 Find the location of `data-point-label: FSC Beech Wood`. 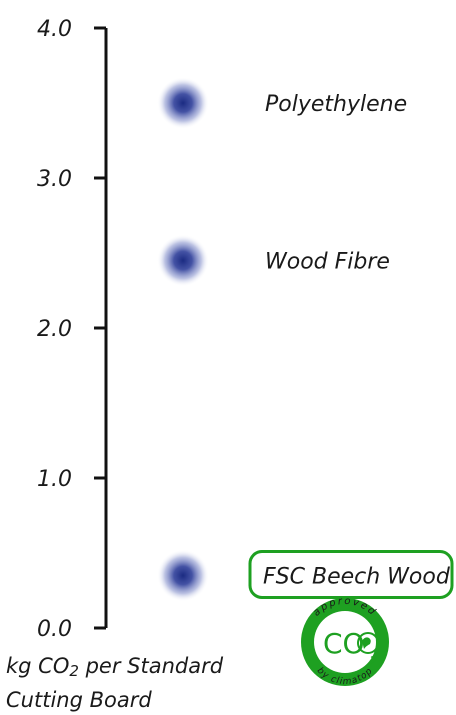

data-point-label: FSC Beech Wood is located at coordinates (357, 577).